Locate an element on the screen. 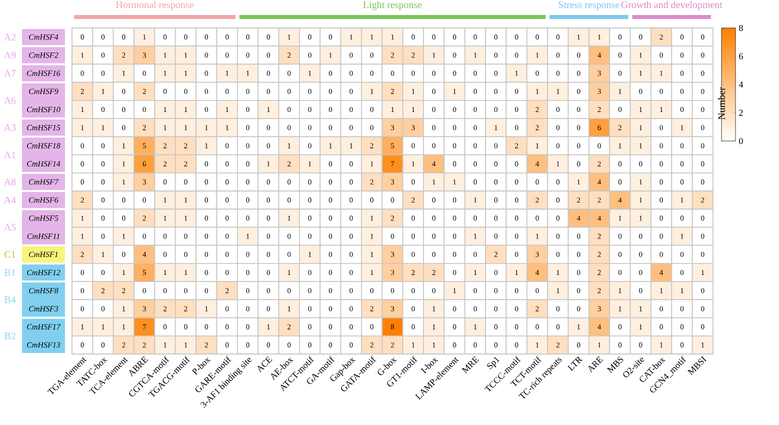 This screenshot has width=779, height=425. text: A4 is located at coordinates (10, 200).